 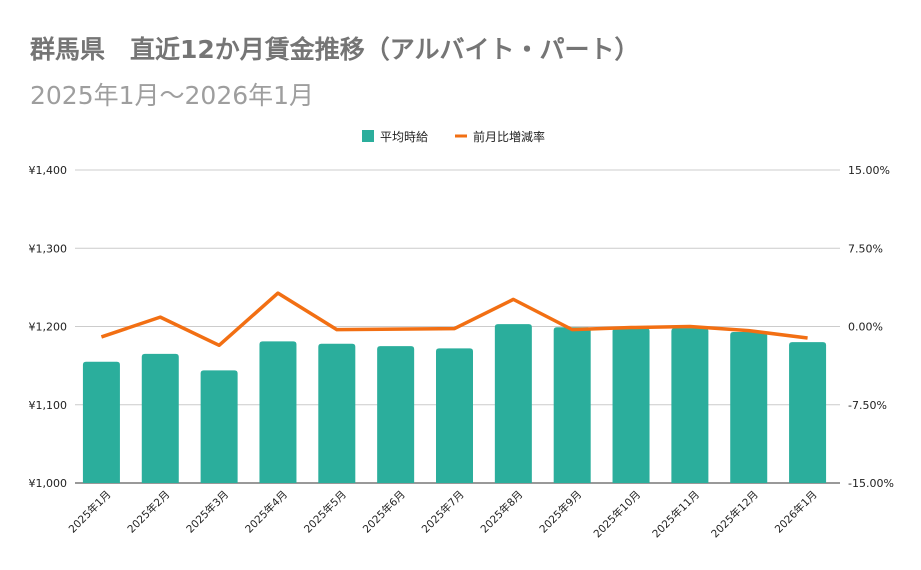 I want to click on legend-swatch-bar, so click(x=368, y=136).